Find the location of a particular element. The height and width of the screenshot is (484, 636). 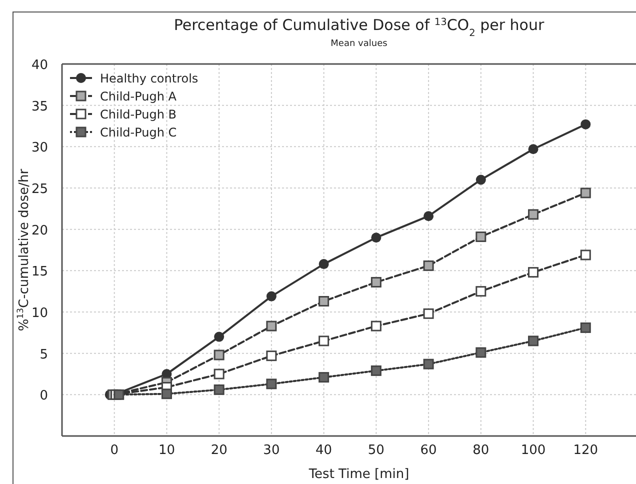

y-tick-label: 5 is located at coordinates (44, 354).